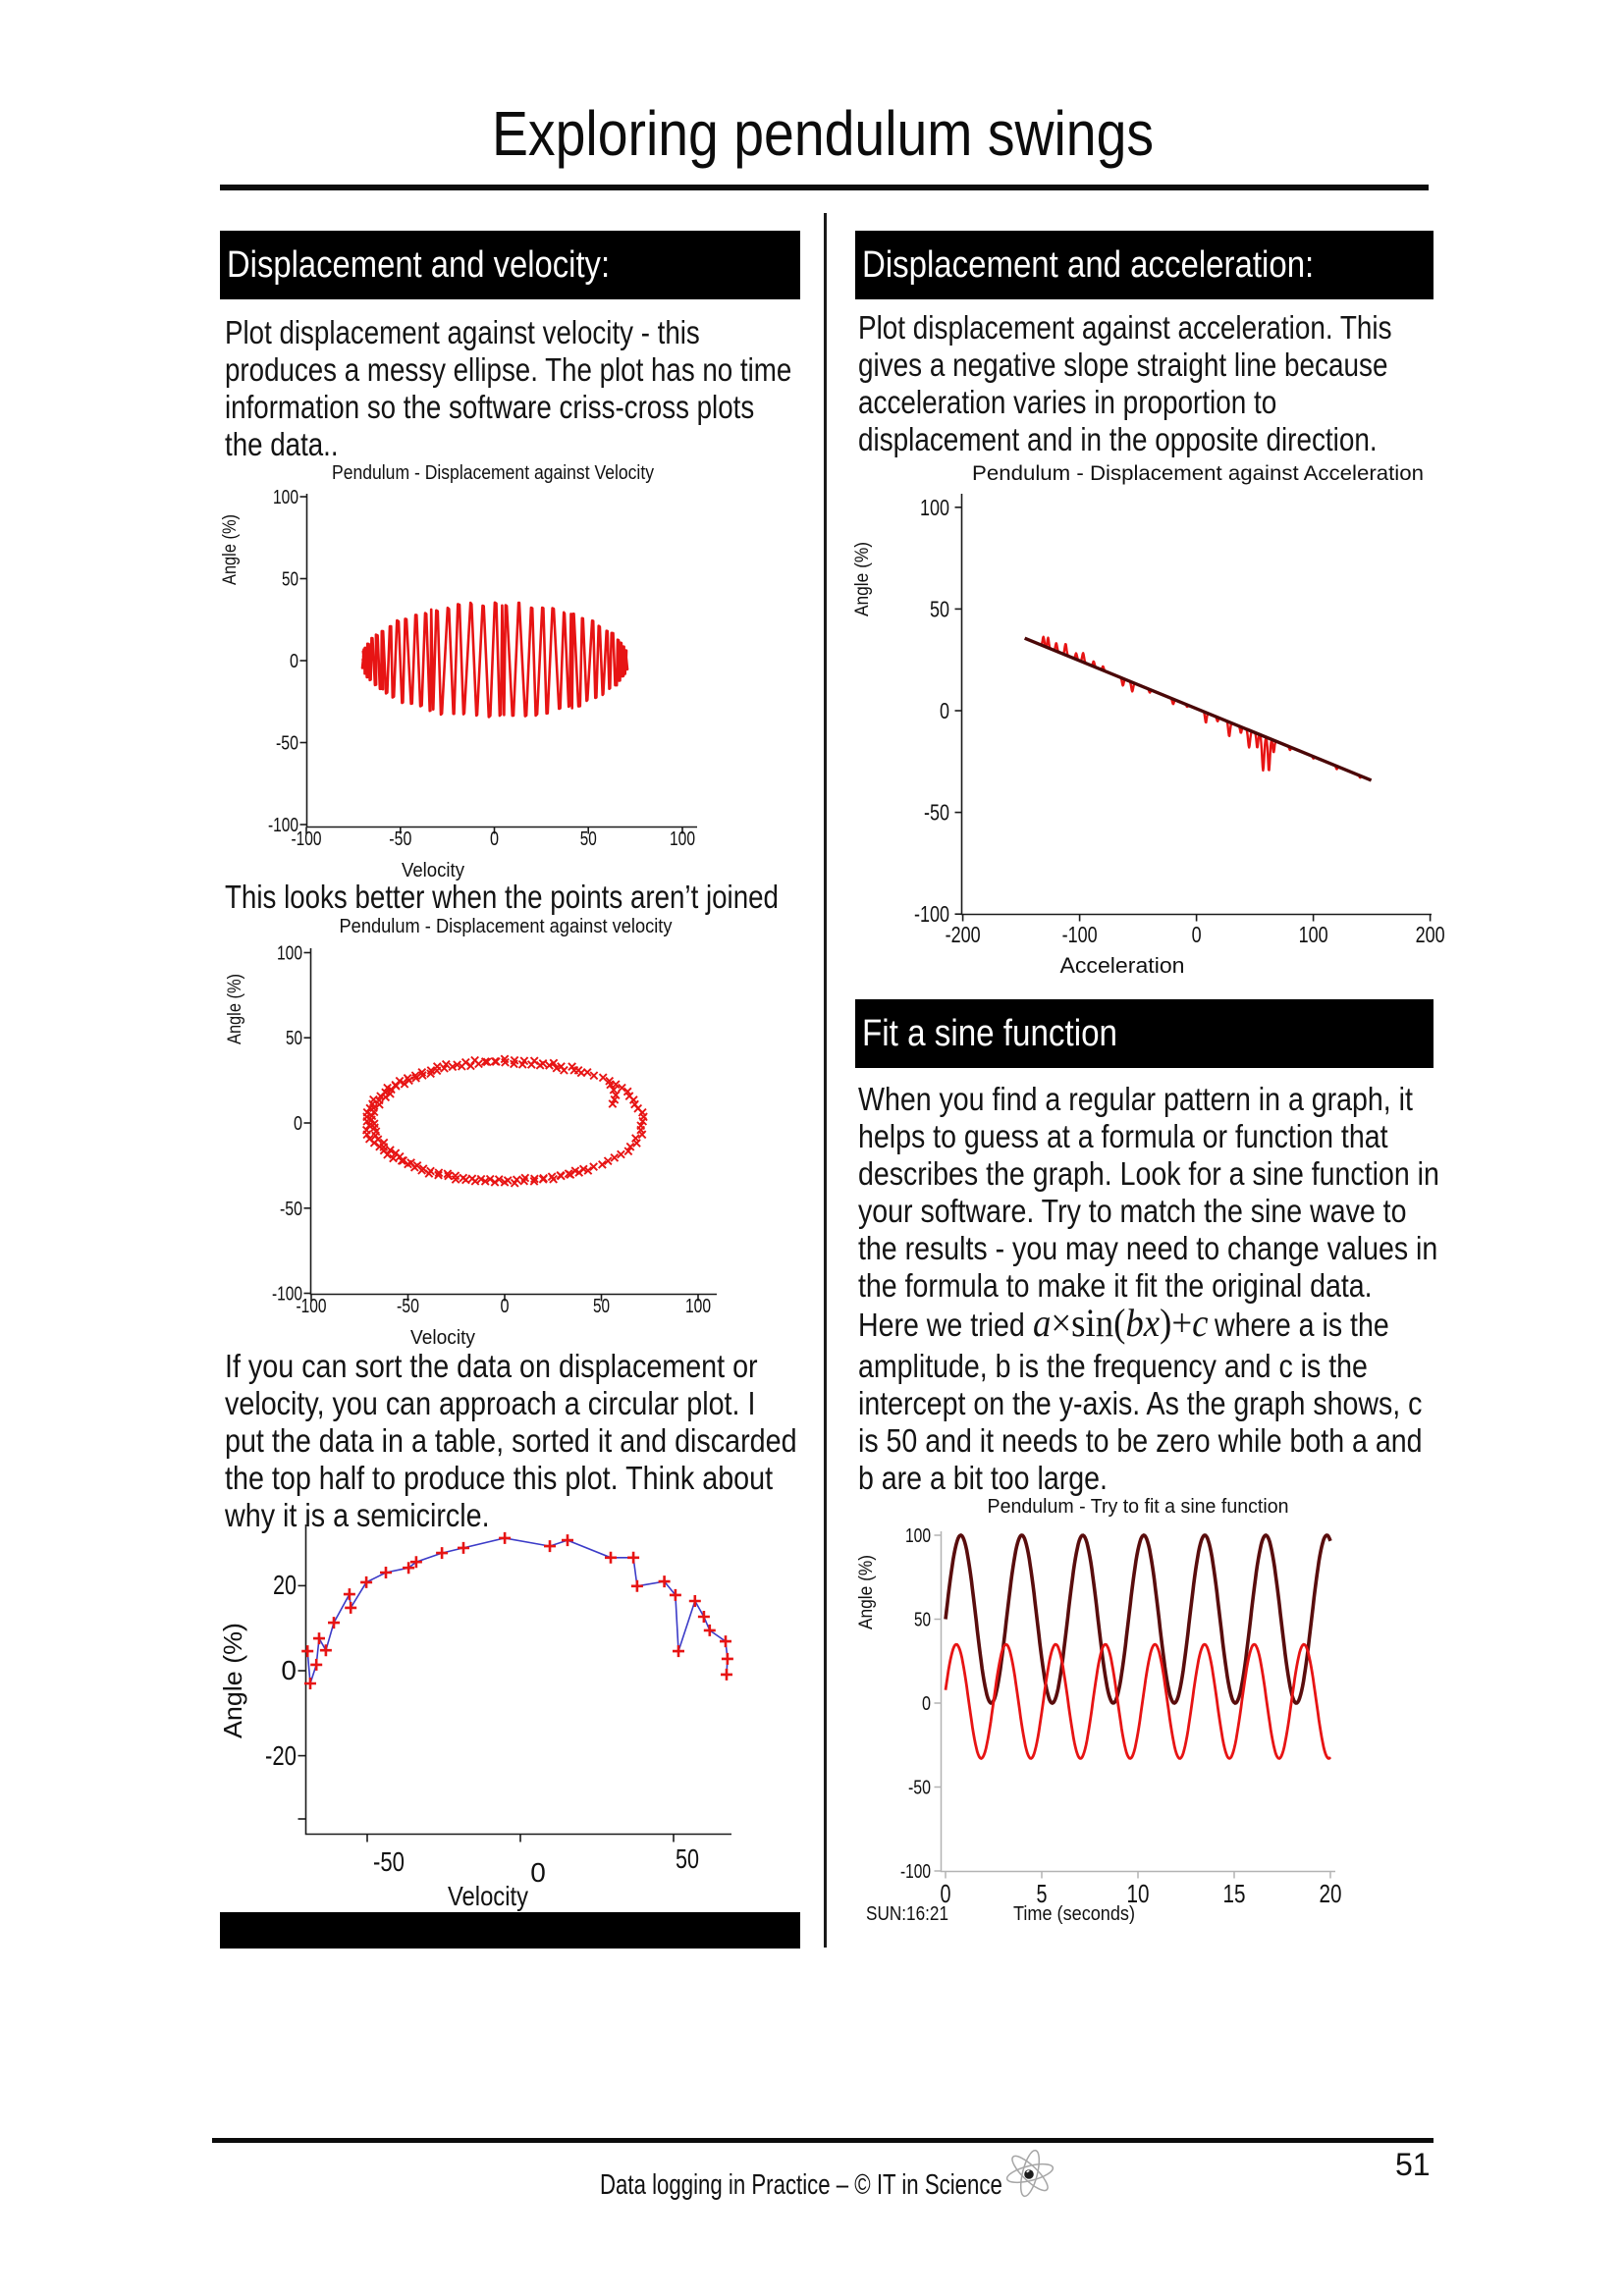 Image resolution: width=1623 pixels, height=2296 pixels. I want to click on svg-text: 200, so click(1430, 934).